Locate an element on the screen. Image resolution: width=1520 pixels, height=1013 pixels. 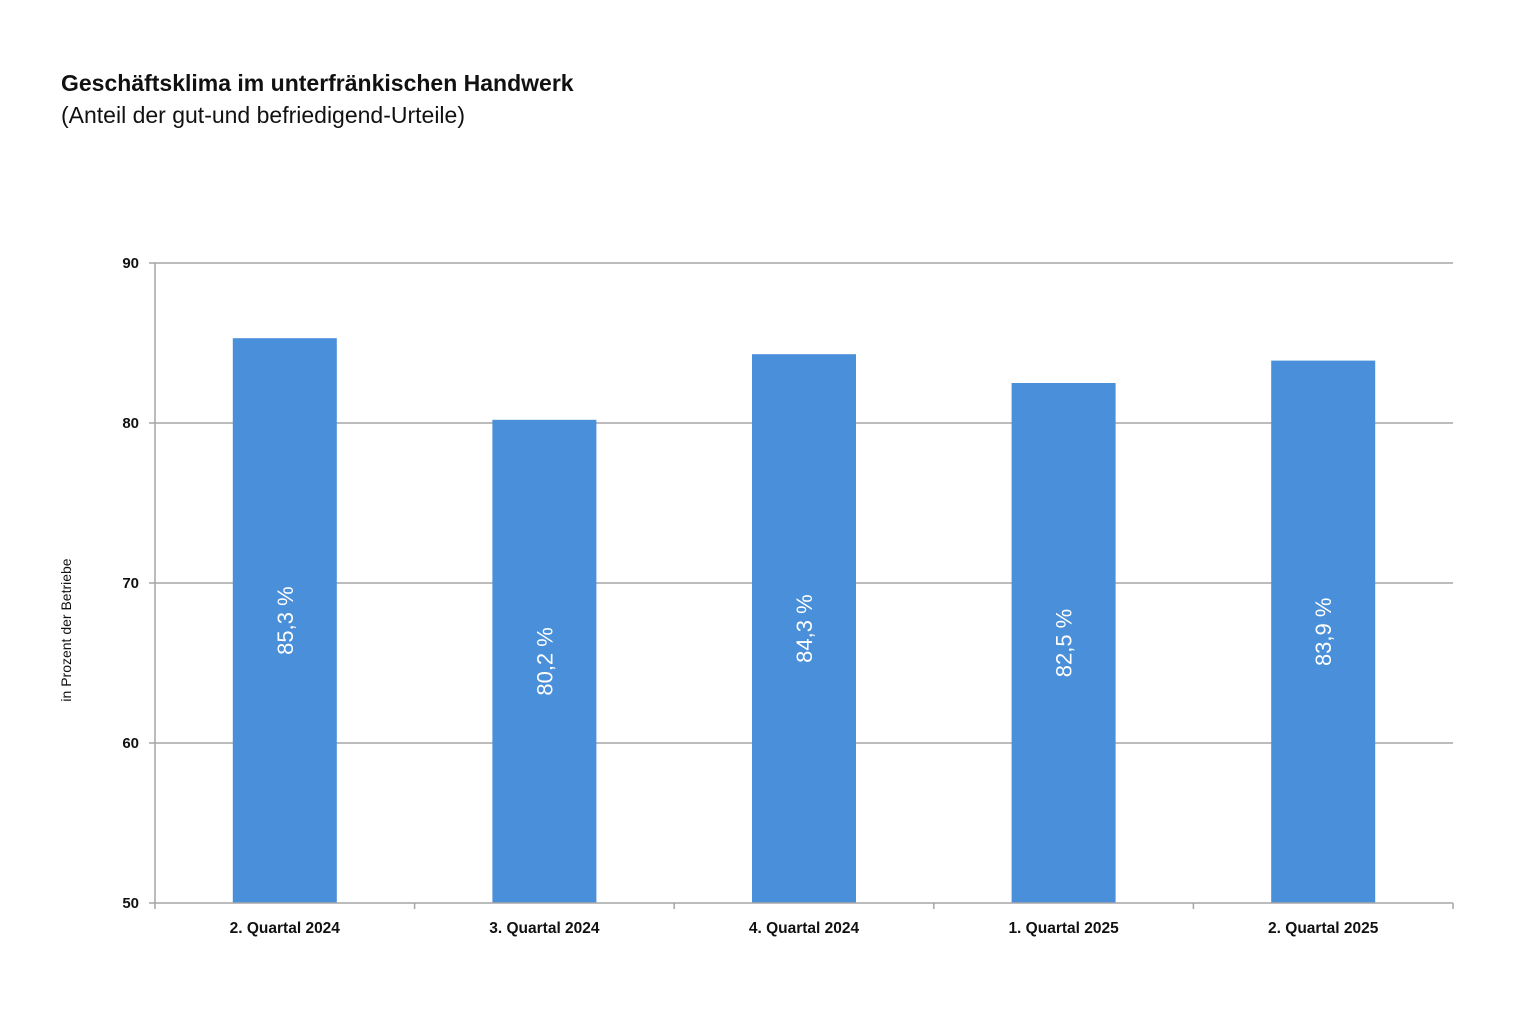
data-label: 80,2 % is located at coordinates (544, 661).